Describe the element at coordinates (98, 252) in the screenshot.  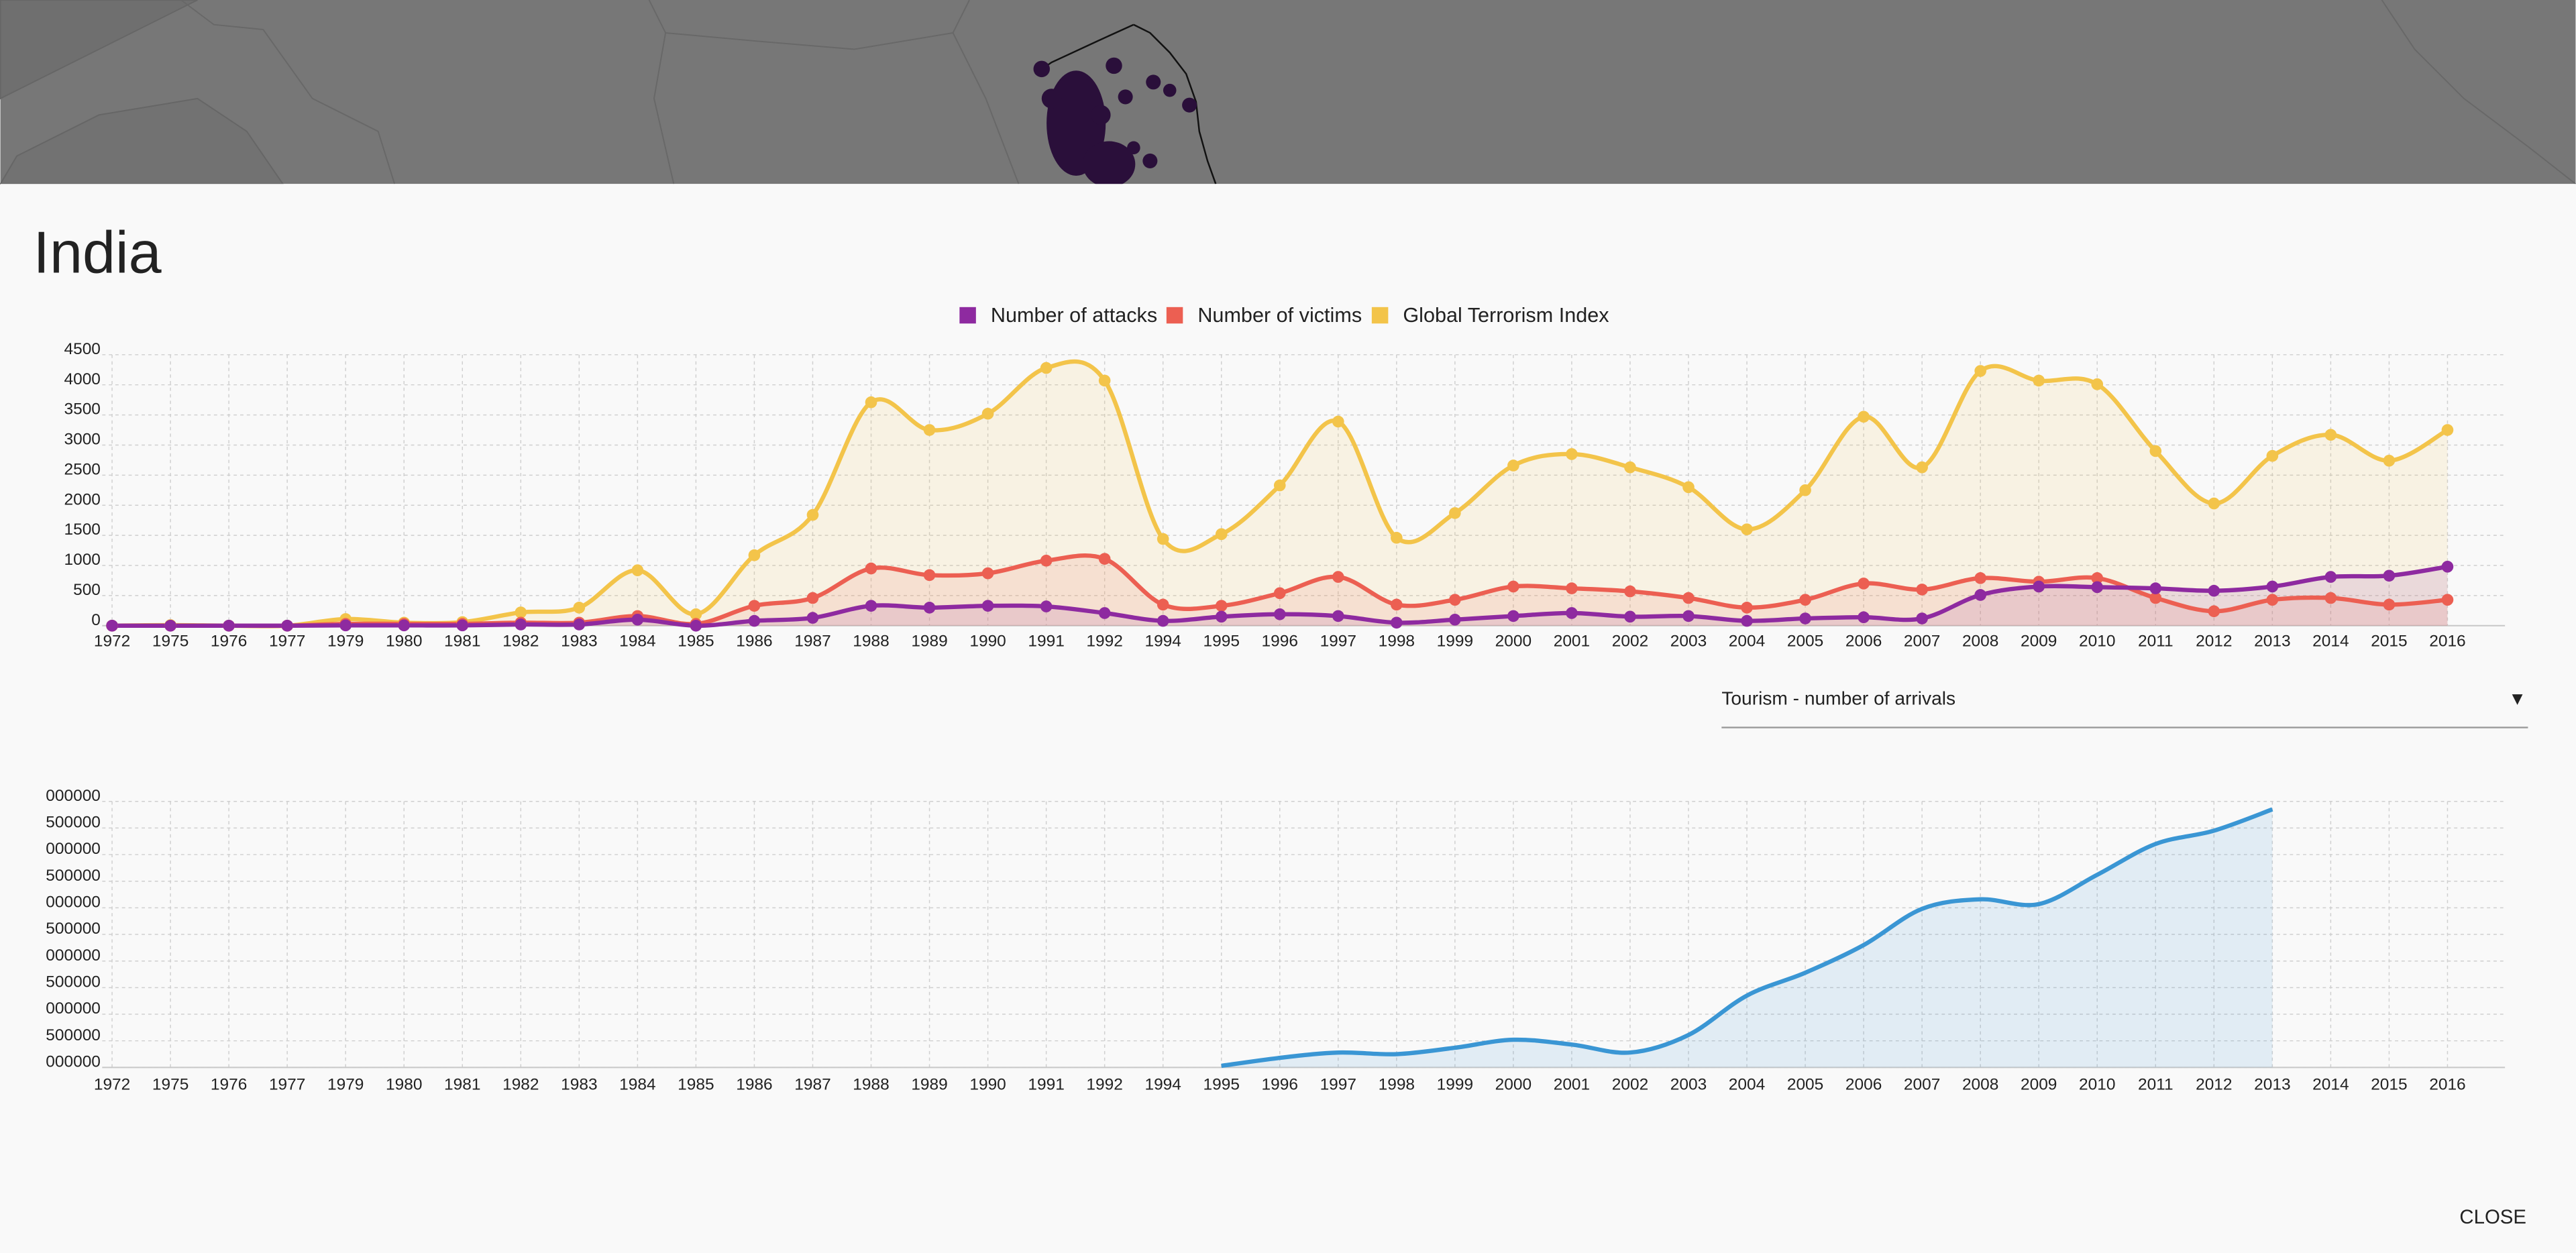
I see `country-title: India` at that location.